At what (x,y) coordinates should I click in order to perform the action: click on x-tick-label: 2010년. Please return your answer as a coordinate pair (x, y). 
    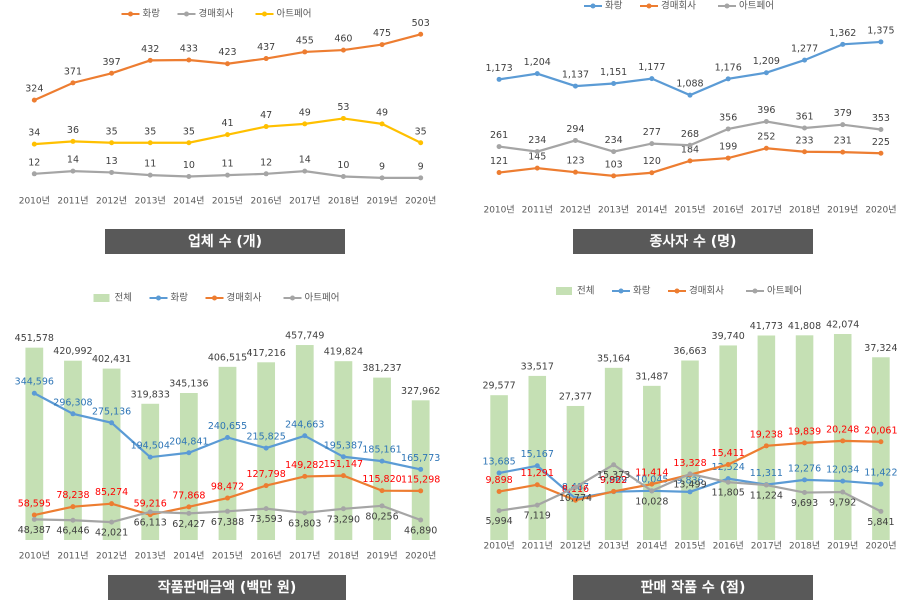
    Looking at the image, I should click on (34, 201).